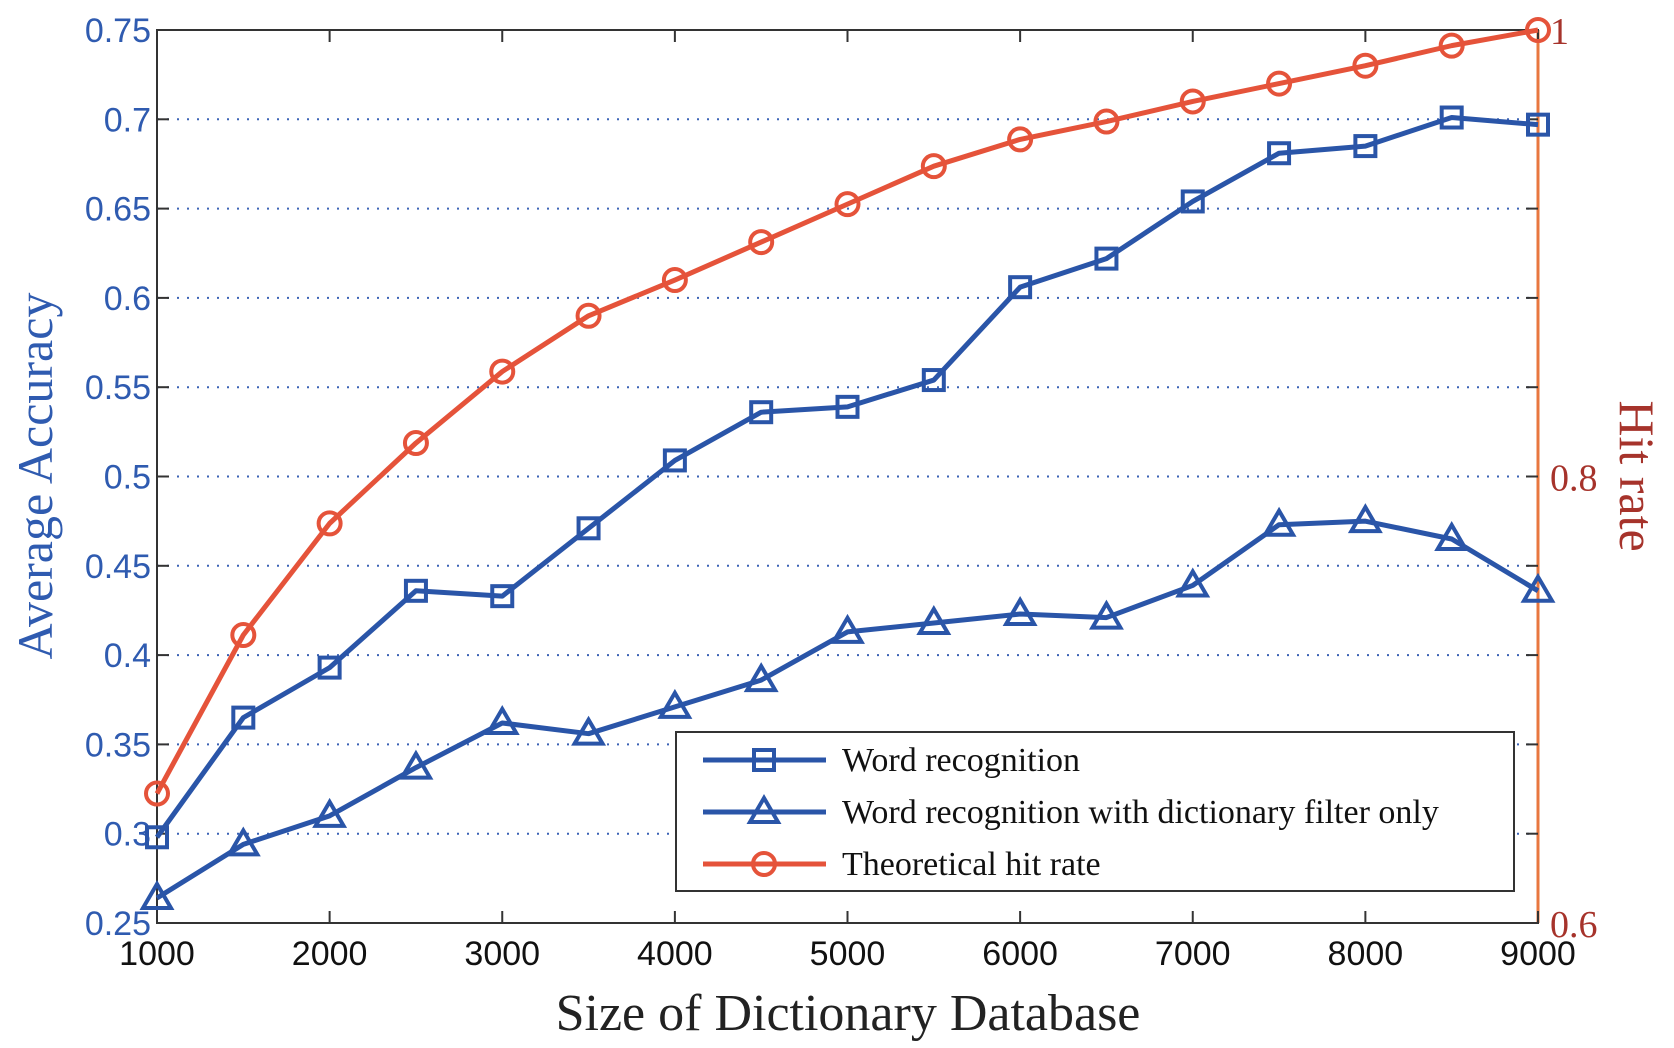  What do you see at coordinates (971, 864) in the screenshot?
I see `legend-label: Theoretical hit rate` at bounding box center [971, 864].